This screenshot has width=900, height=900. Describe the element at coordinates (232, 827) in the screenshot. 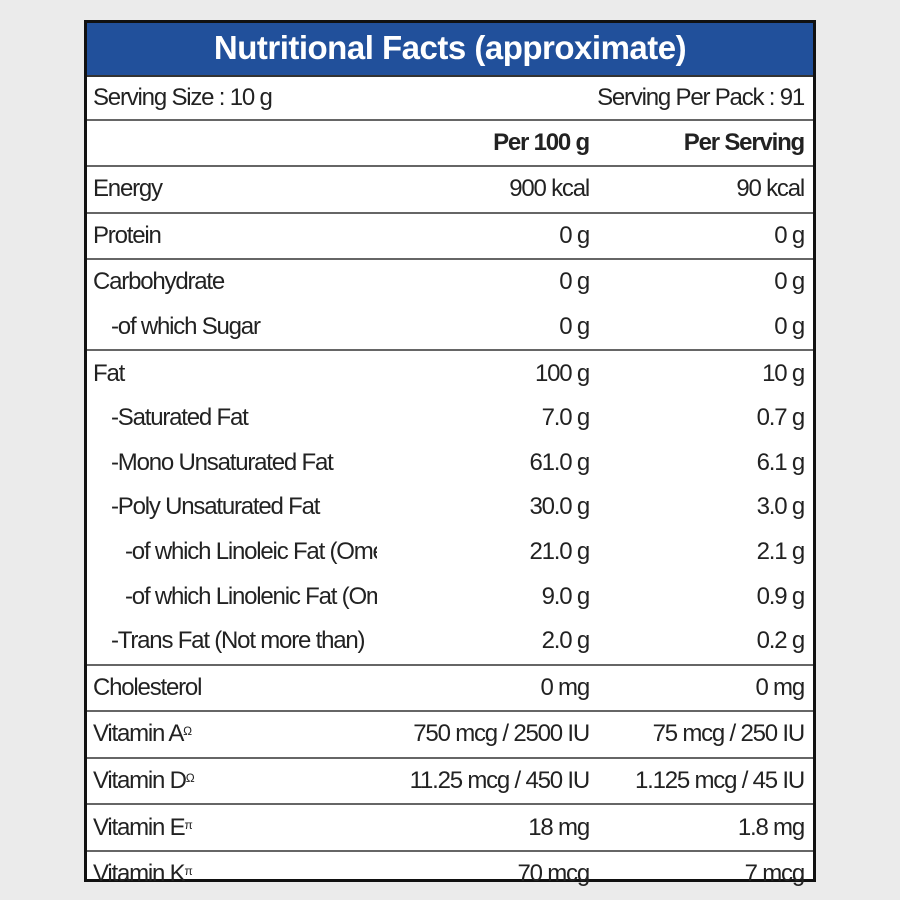

I see `nutrient-cell: Vitamin Eπ` at that location.